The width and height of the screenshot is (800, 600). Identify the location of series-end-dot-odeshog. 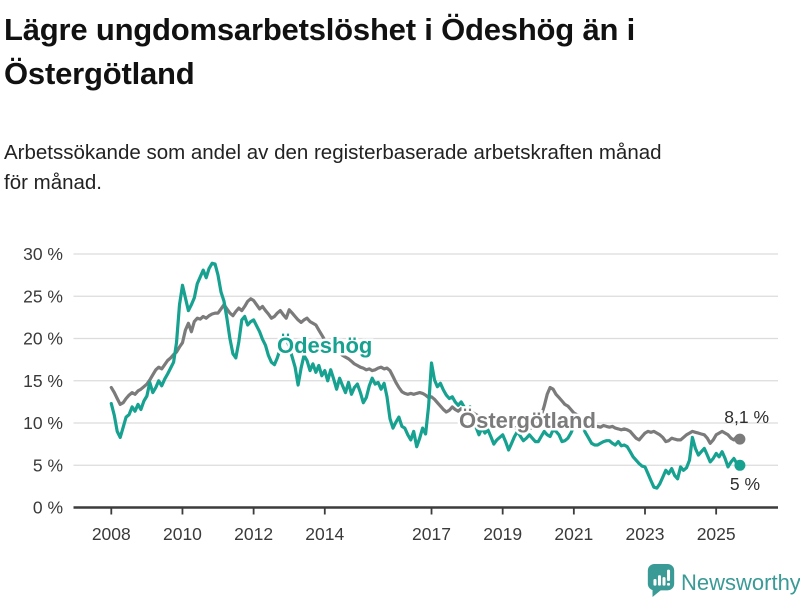
(740, 465).